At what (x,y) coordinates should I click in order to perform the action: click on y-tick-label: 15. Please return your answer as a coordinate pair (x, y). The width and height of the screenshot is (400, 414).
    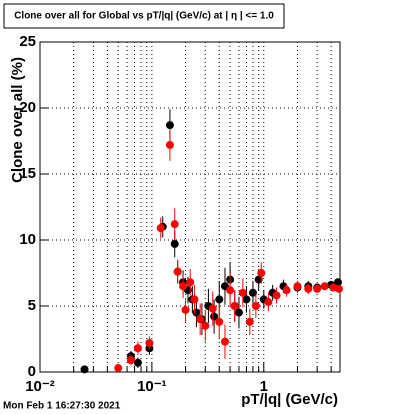
    Looking at the image, I should click on (27, 173).